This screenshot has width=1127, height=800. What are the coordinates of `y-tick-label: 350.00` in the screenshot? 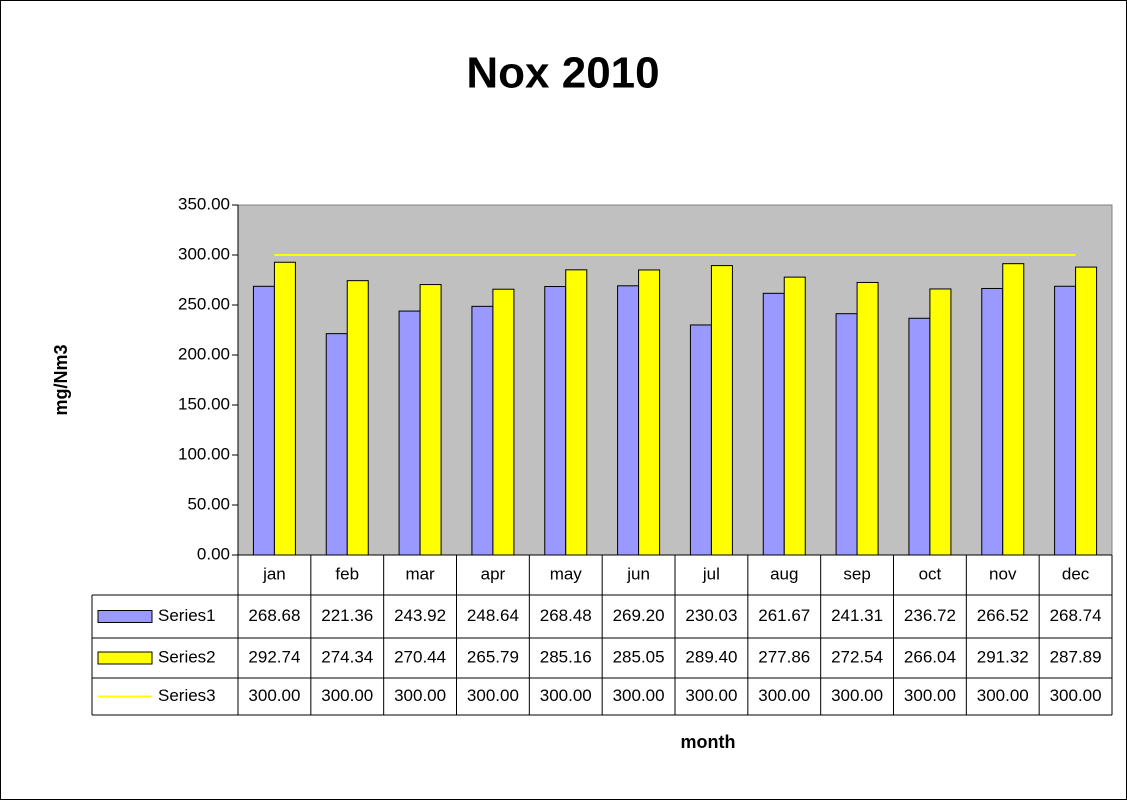 It's located at (204, 203).